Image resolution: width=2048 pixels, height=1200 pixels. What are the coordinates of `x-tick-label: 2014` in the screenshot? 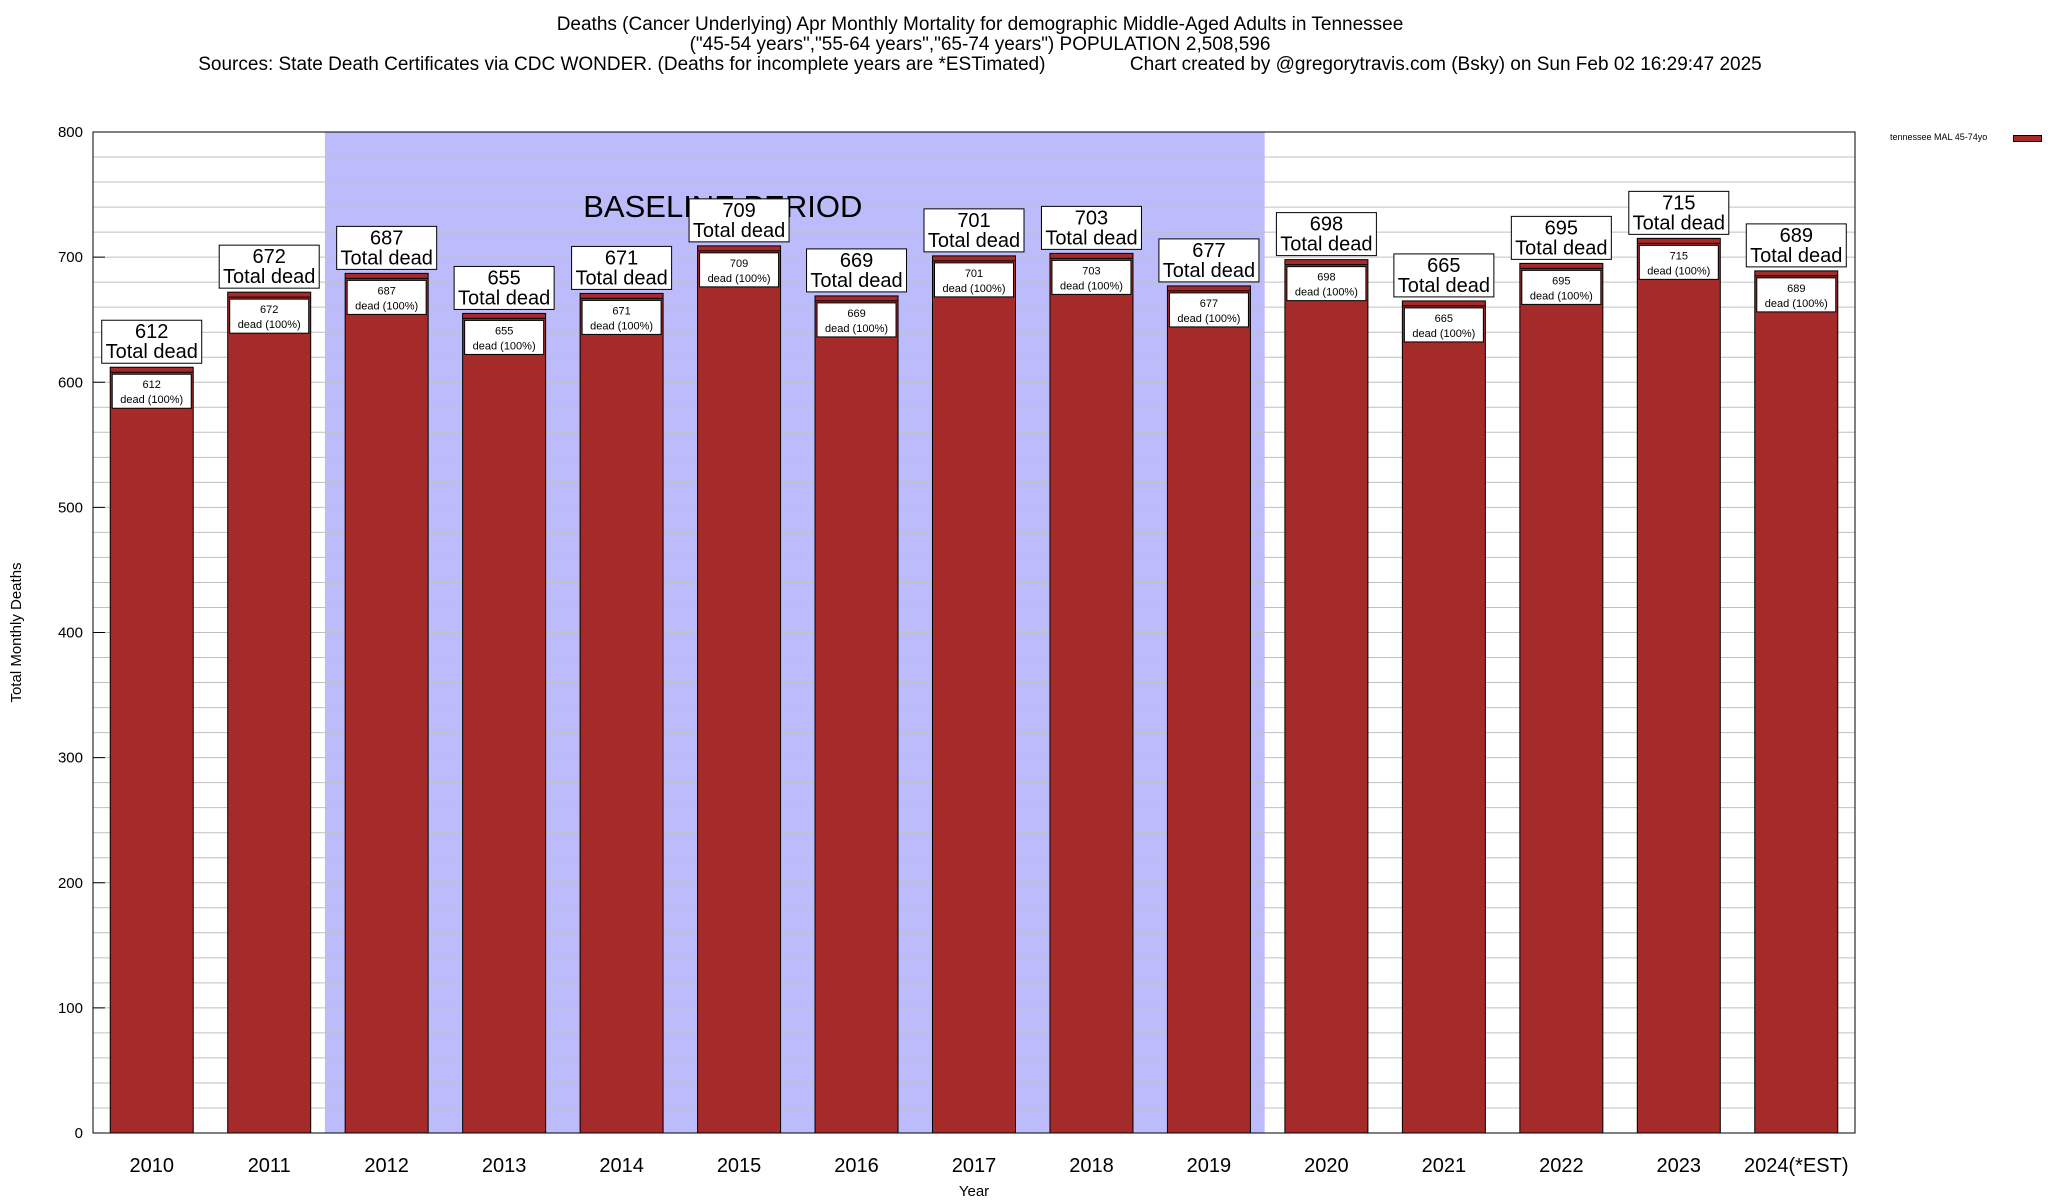 It's located at (621, 1166).